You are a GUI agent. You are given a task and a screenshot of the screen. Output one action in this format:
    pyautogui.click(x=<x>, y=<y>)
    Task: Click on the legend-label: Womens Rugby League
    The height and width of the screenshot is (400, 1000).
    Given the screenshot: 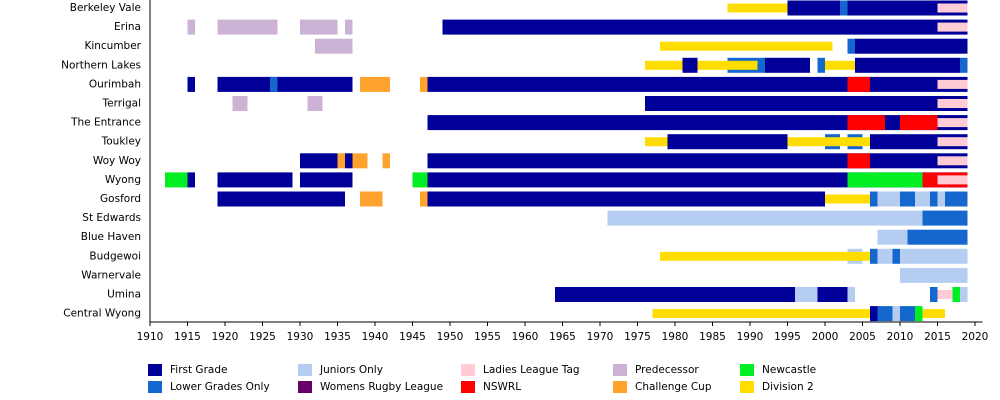 What is the action you would take?
    pyautogui.click(x=381, y=387)
    